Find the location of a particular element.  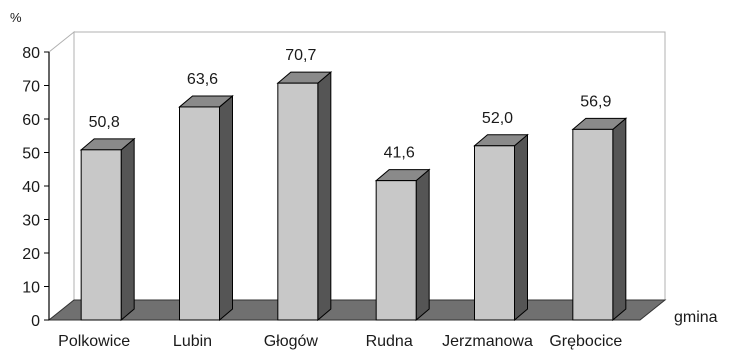

y-tick-label: 50 is located at coordinates (31, 154).